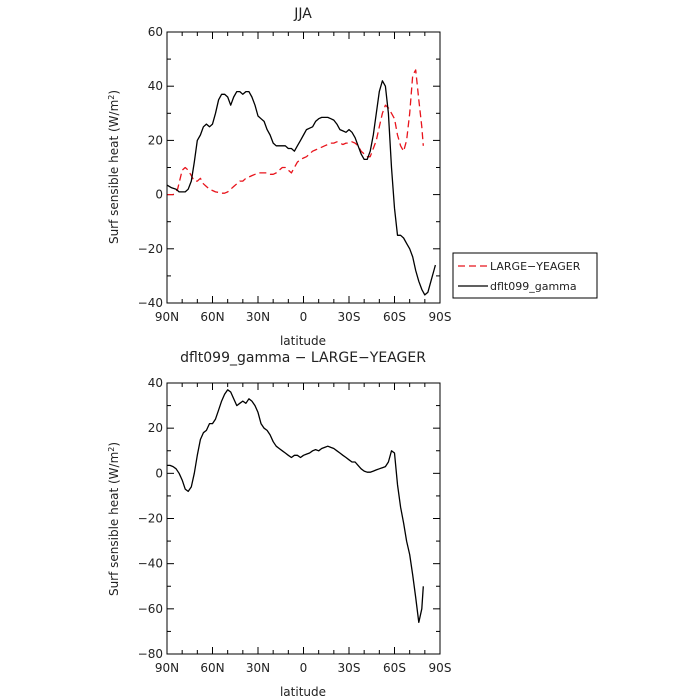 Image resolution: width=700 pixels, height=700 pixels. Describe the element at coordinates (304, 668) in the screenshot. I see `bottom-x-tick-label: 0` at that location.